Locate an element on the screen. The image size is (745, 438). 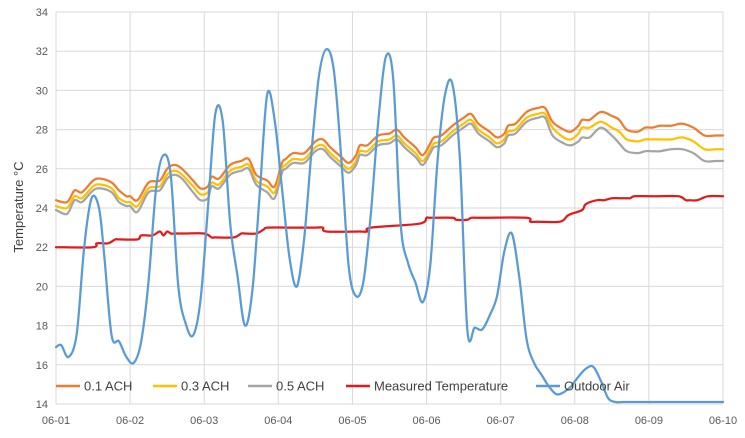
x-tick-label: 06-02 is located at coordinates (130, 421).